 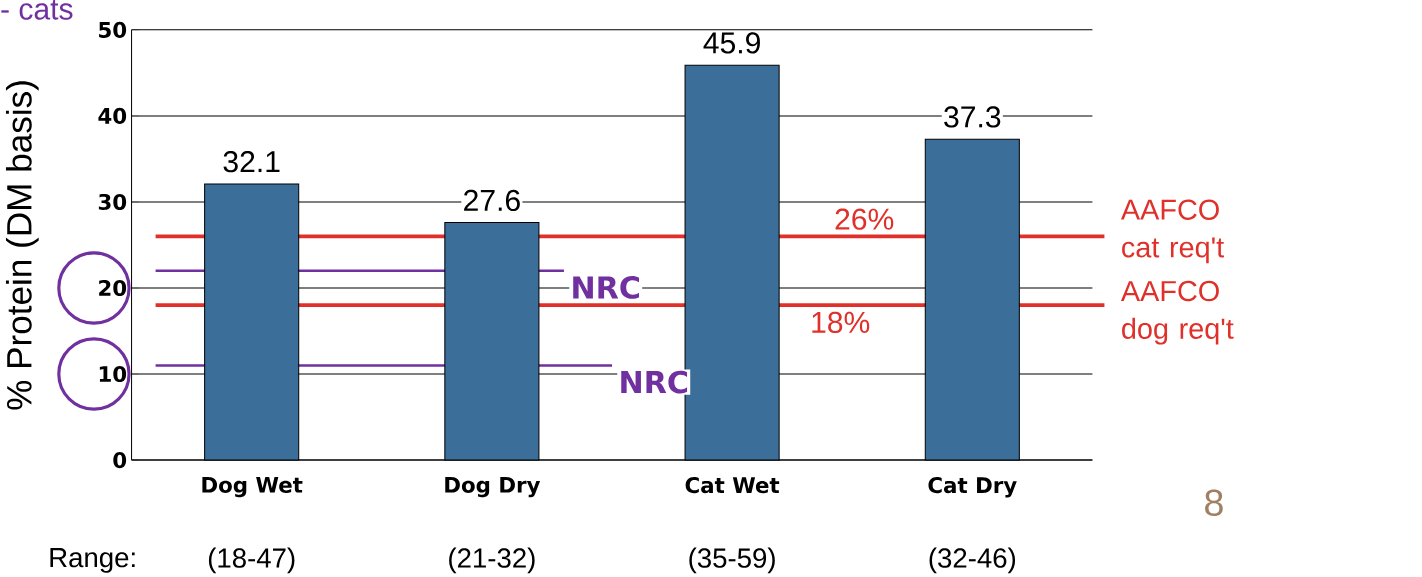 I want to click on text: (18-47), so click(x=251, y=560).